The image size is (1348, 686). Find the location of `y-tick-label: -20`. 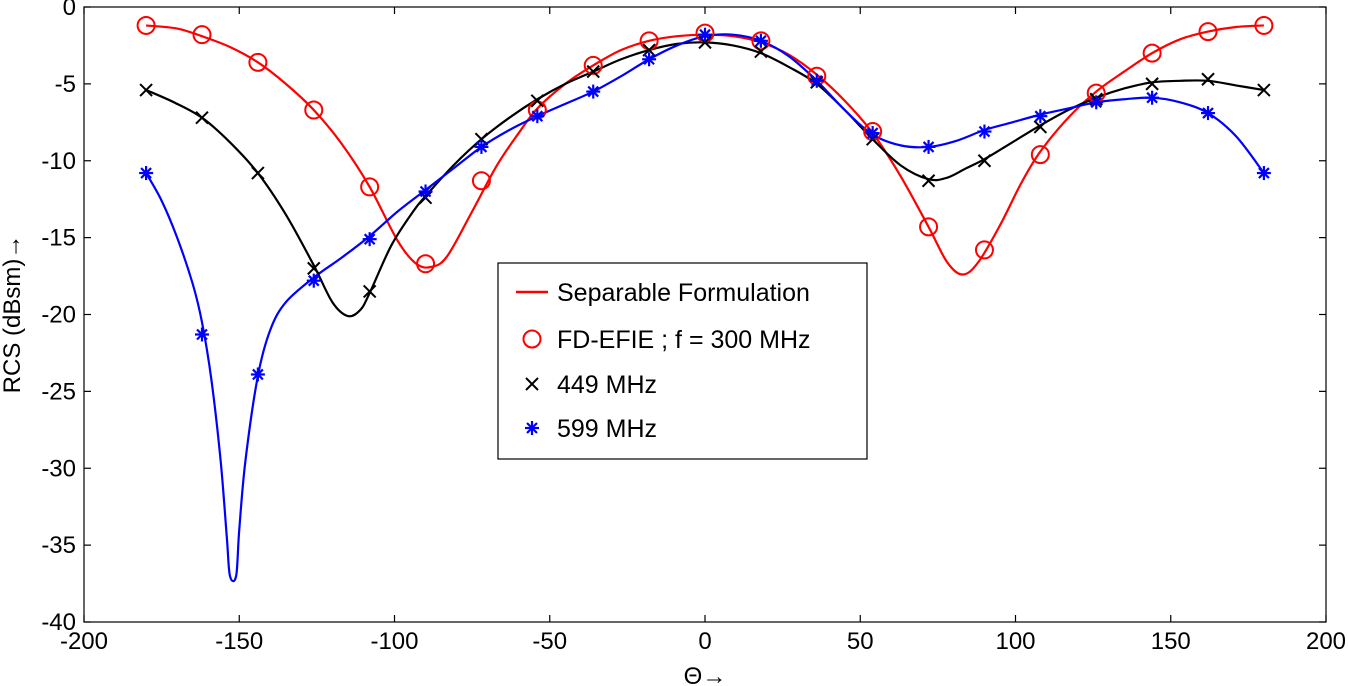

y-tick-label: -20 is located at coordinates (58, 315).